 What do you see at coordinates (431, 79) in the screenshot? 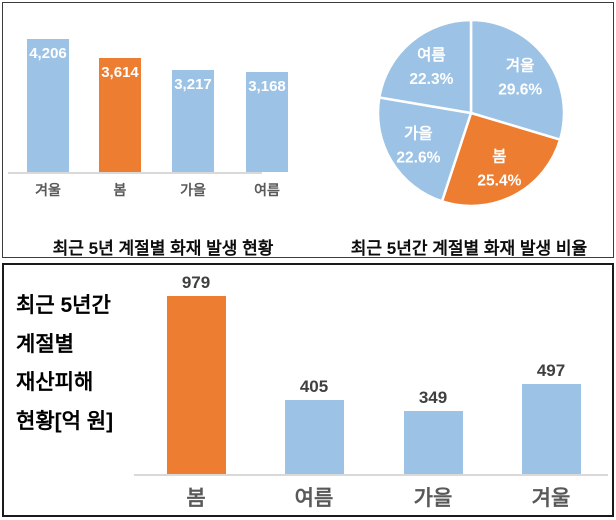
I see `pie-slice-pct-summer: 22.3%` at bounding box center [431, 79].